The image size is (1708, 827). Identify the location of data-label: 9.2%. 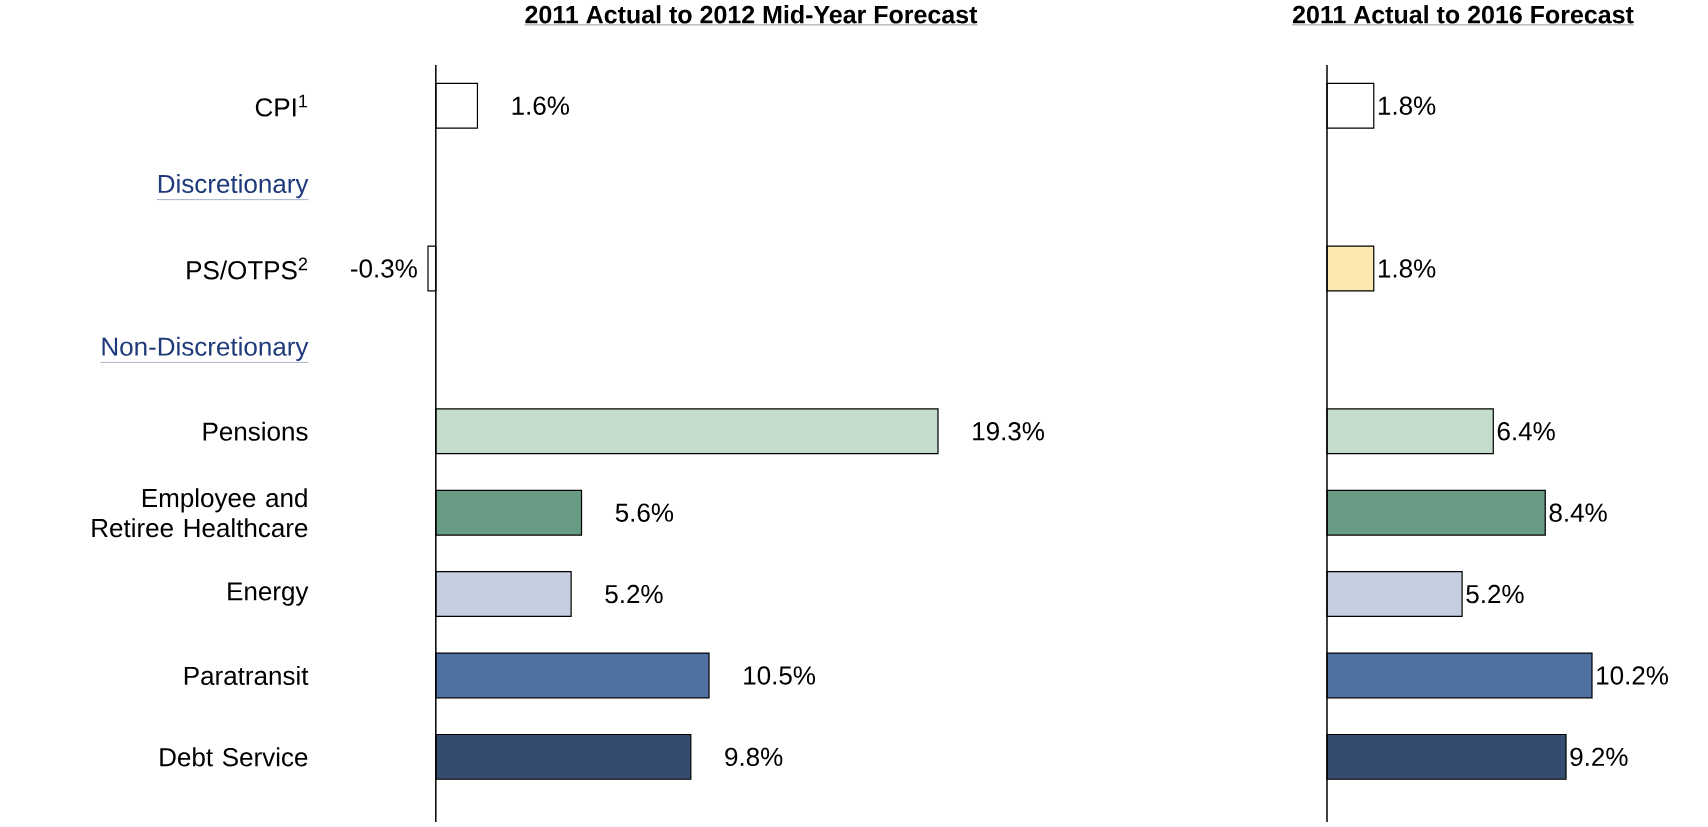
(1599, 757).